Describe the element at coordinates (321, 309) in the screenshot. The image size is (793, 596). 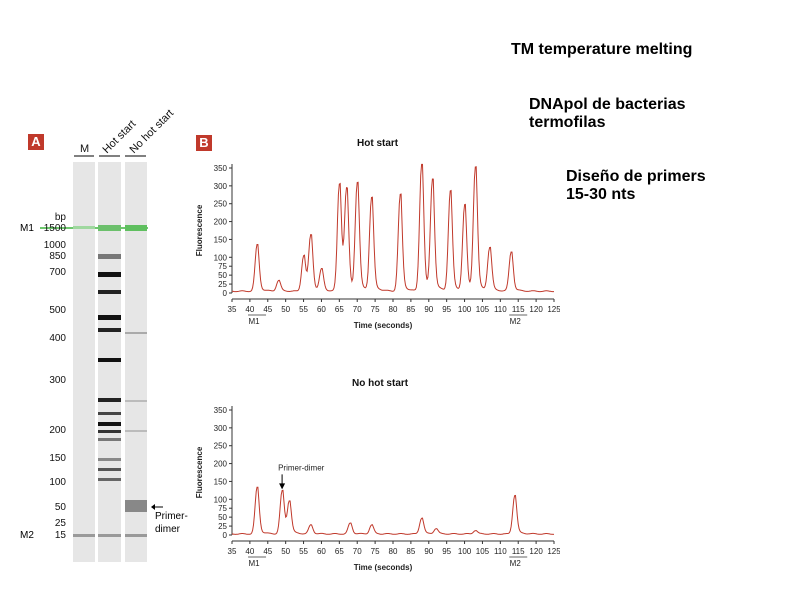
I see `hot-x-tick-label: 60` at that location.